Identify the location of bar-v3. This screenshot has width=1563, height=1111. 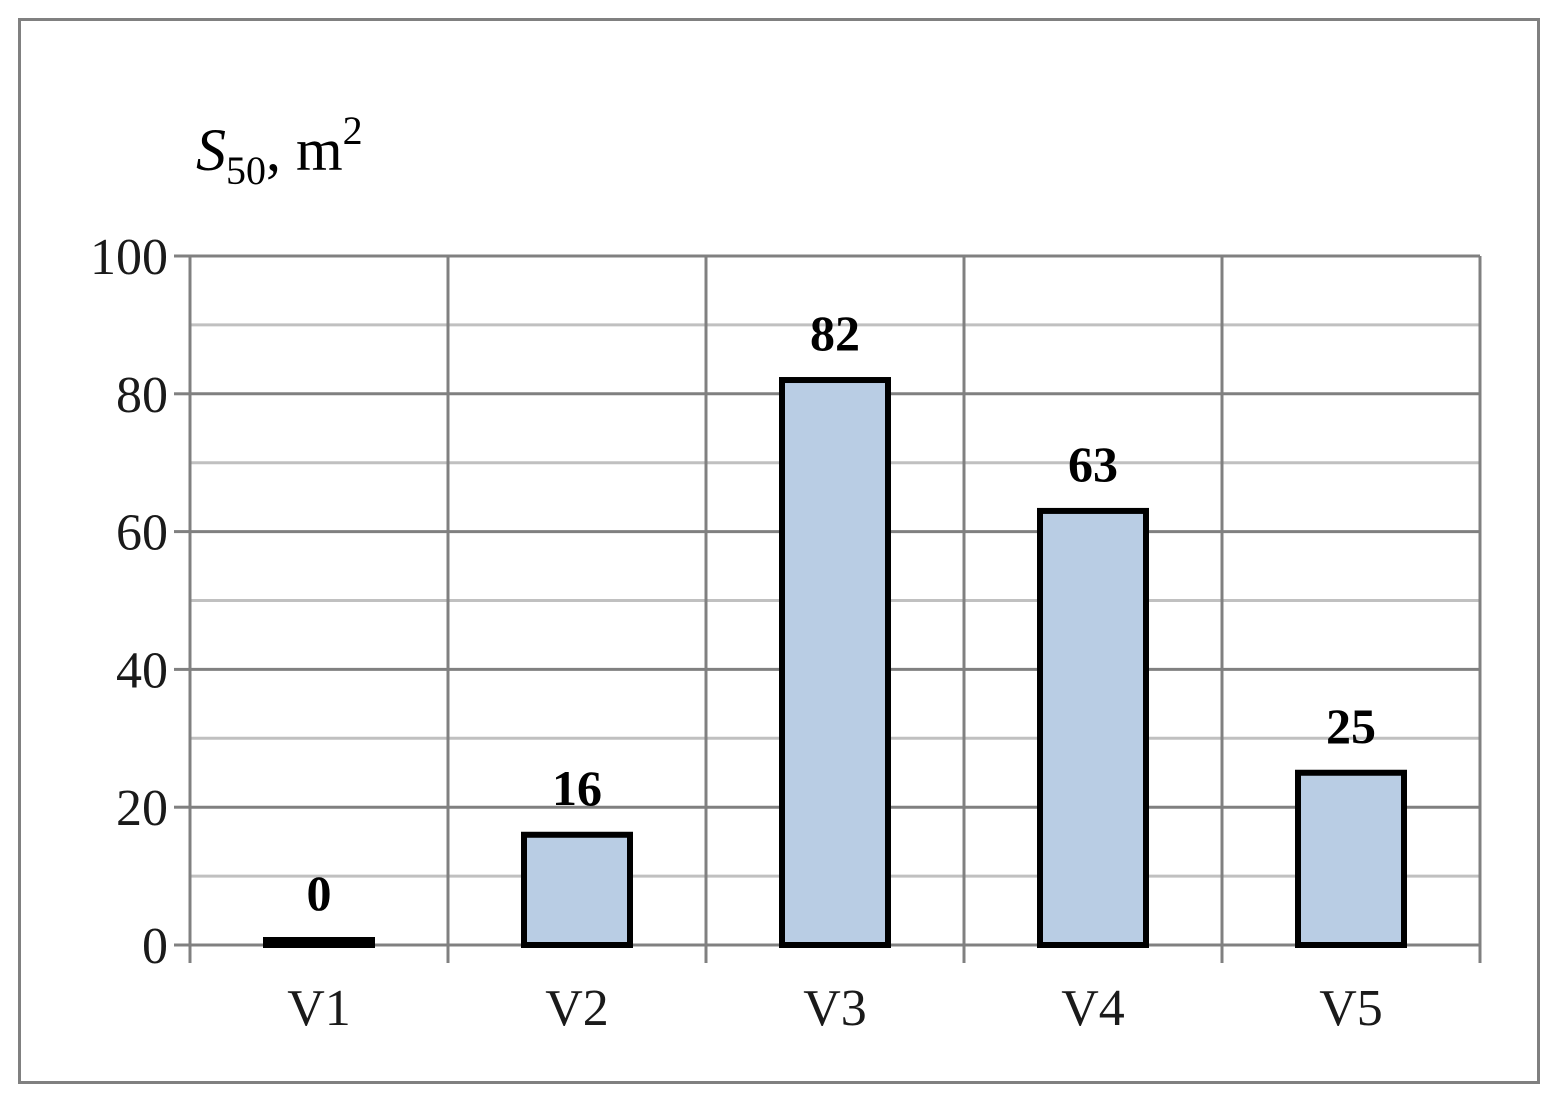
(835, 662).